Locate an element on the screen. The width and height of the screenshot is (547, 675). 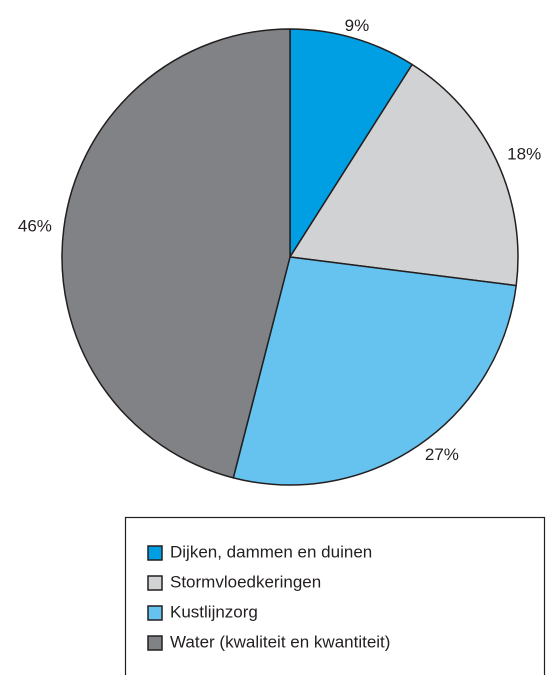
legend-label: Kustlijnzorg is located at coordinates (214, 611).